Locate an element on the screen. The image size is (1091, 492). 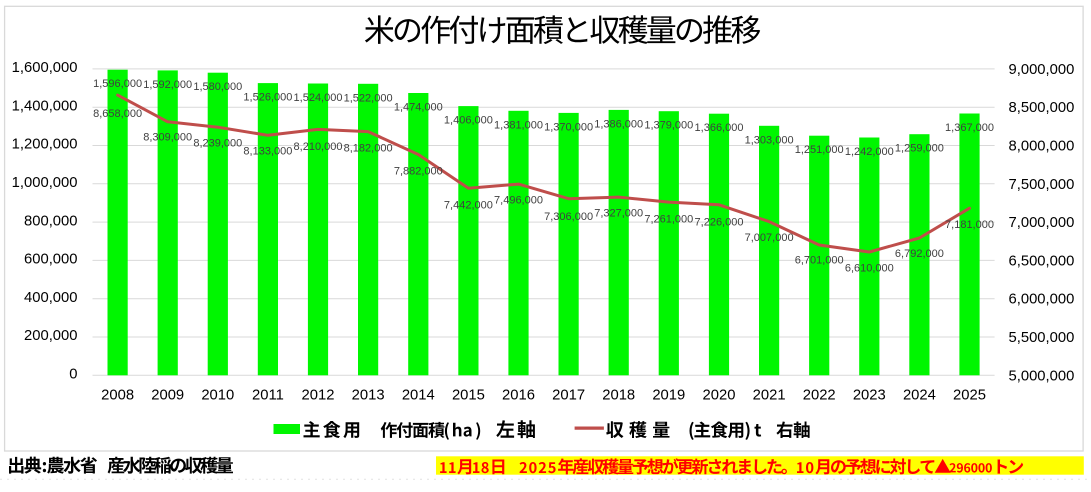
svg-text: 2011 is located at coordinates (268, 396).